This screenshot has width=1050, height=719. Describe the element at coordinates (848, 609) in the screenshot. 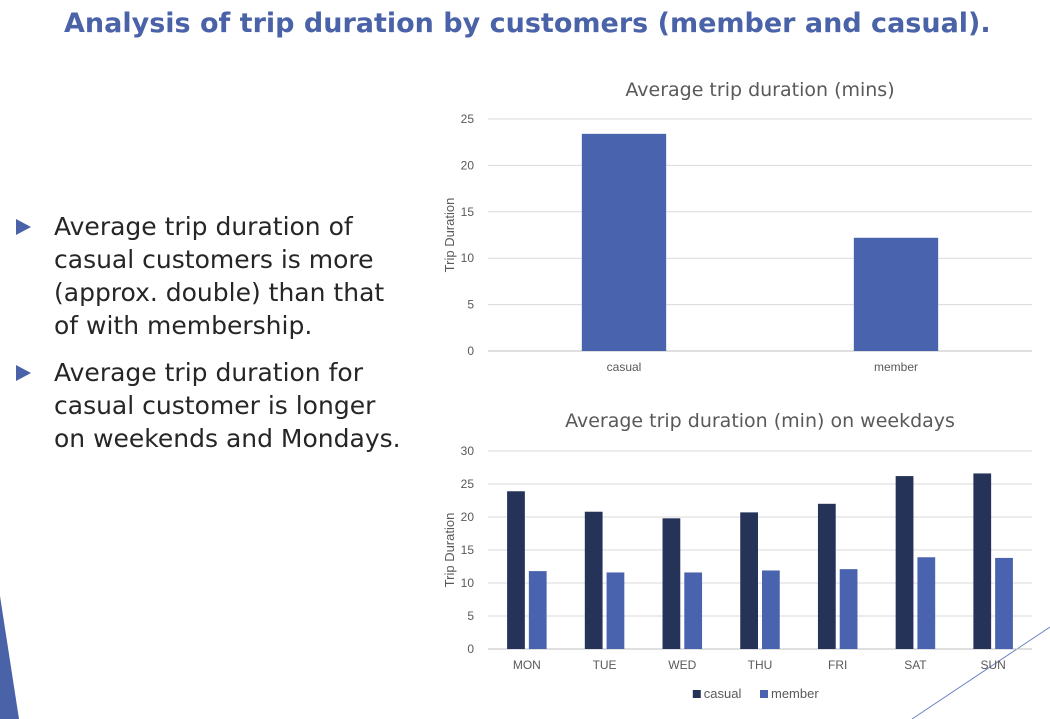

I see `bar-member-fri` at that location.